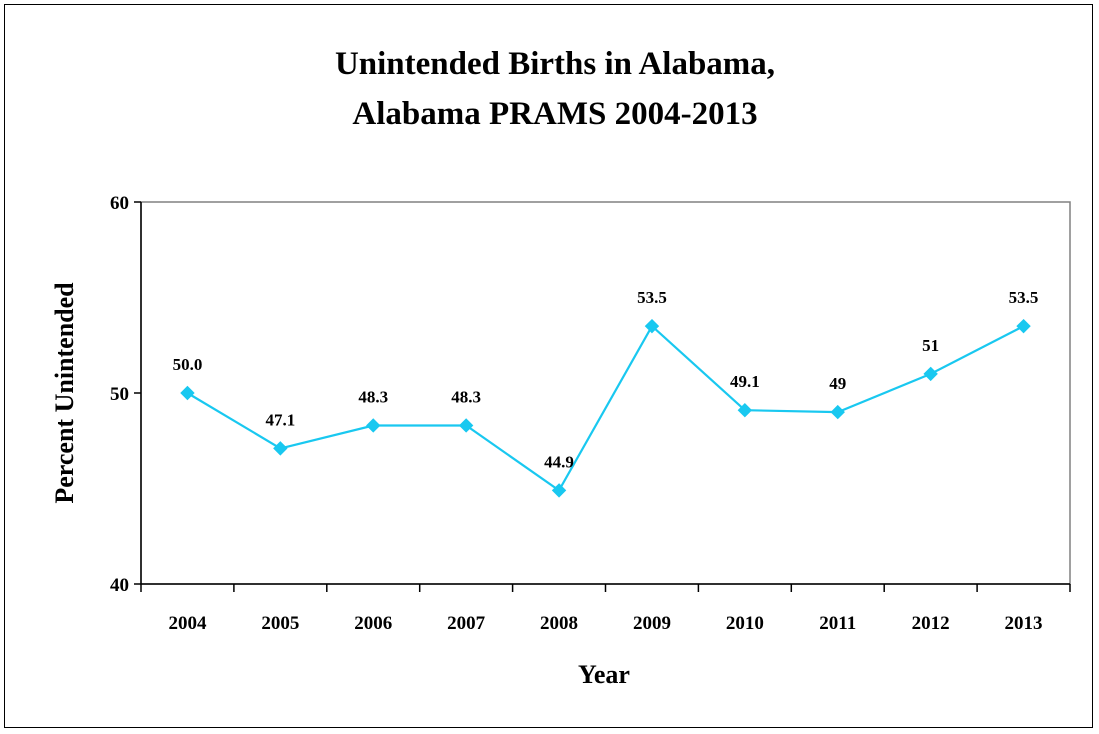 This screenshot has width=1099, height=734. I want to click on x-tick-label: 2010, so click(745, 623).